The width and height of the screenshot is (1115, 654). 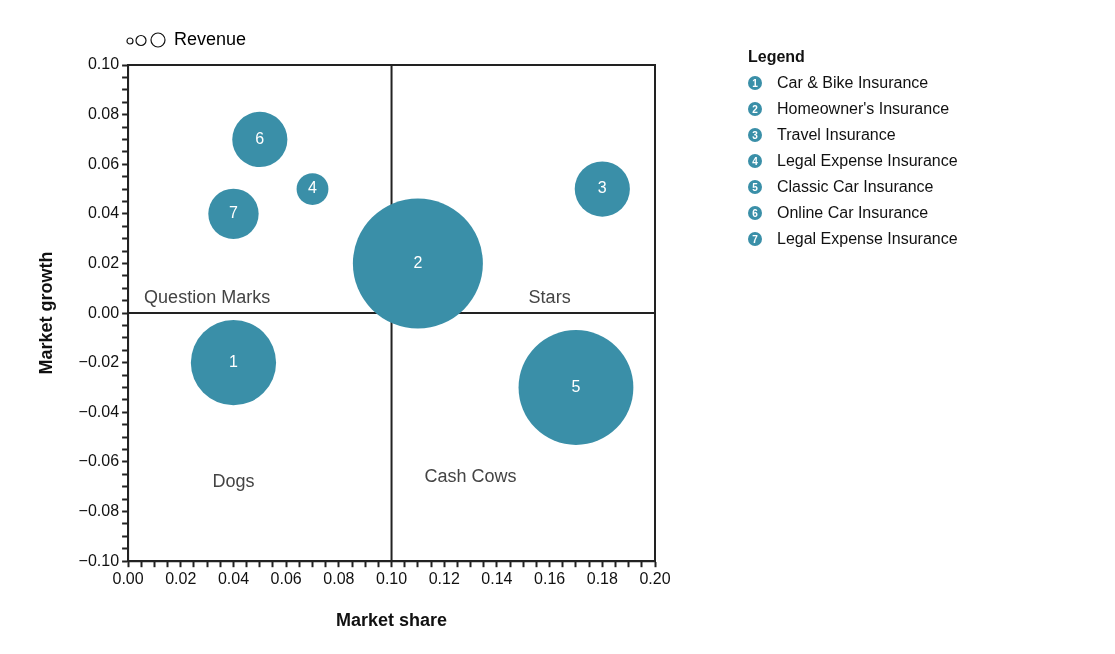 What do you see at coordinates (103, 114) in the screenshot?
I see `y-tick-label: 0.08` at bounding box center [103, 114].